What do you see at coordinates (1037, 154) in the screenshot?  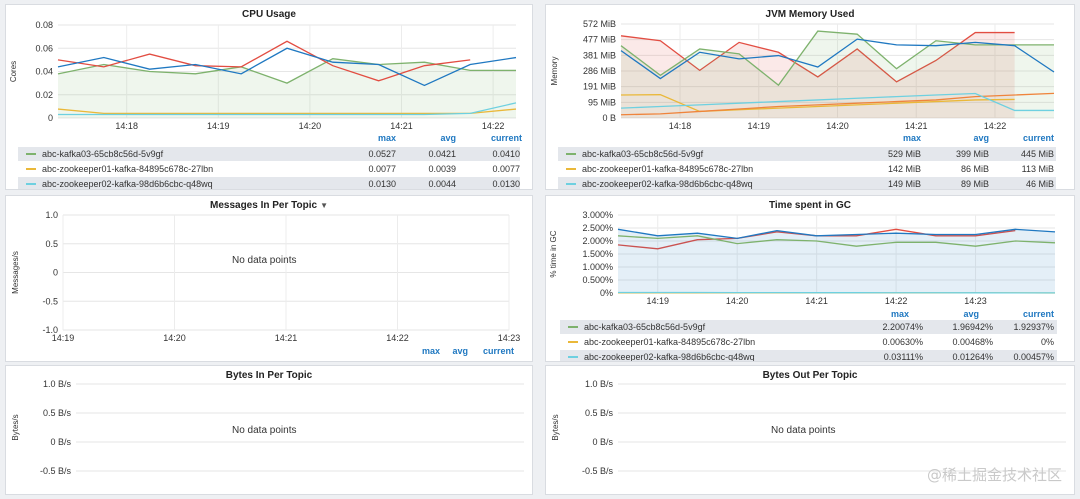 I see `legend-value-current: 445 MiB` at bounding box center [1037, 154].